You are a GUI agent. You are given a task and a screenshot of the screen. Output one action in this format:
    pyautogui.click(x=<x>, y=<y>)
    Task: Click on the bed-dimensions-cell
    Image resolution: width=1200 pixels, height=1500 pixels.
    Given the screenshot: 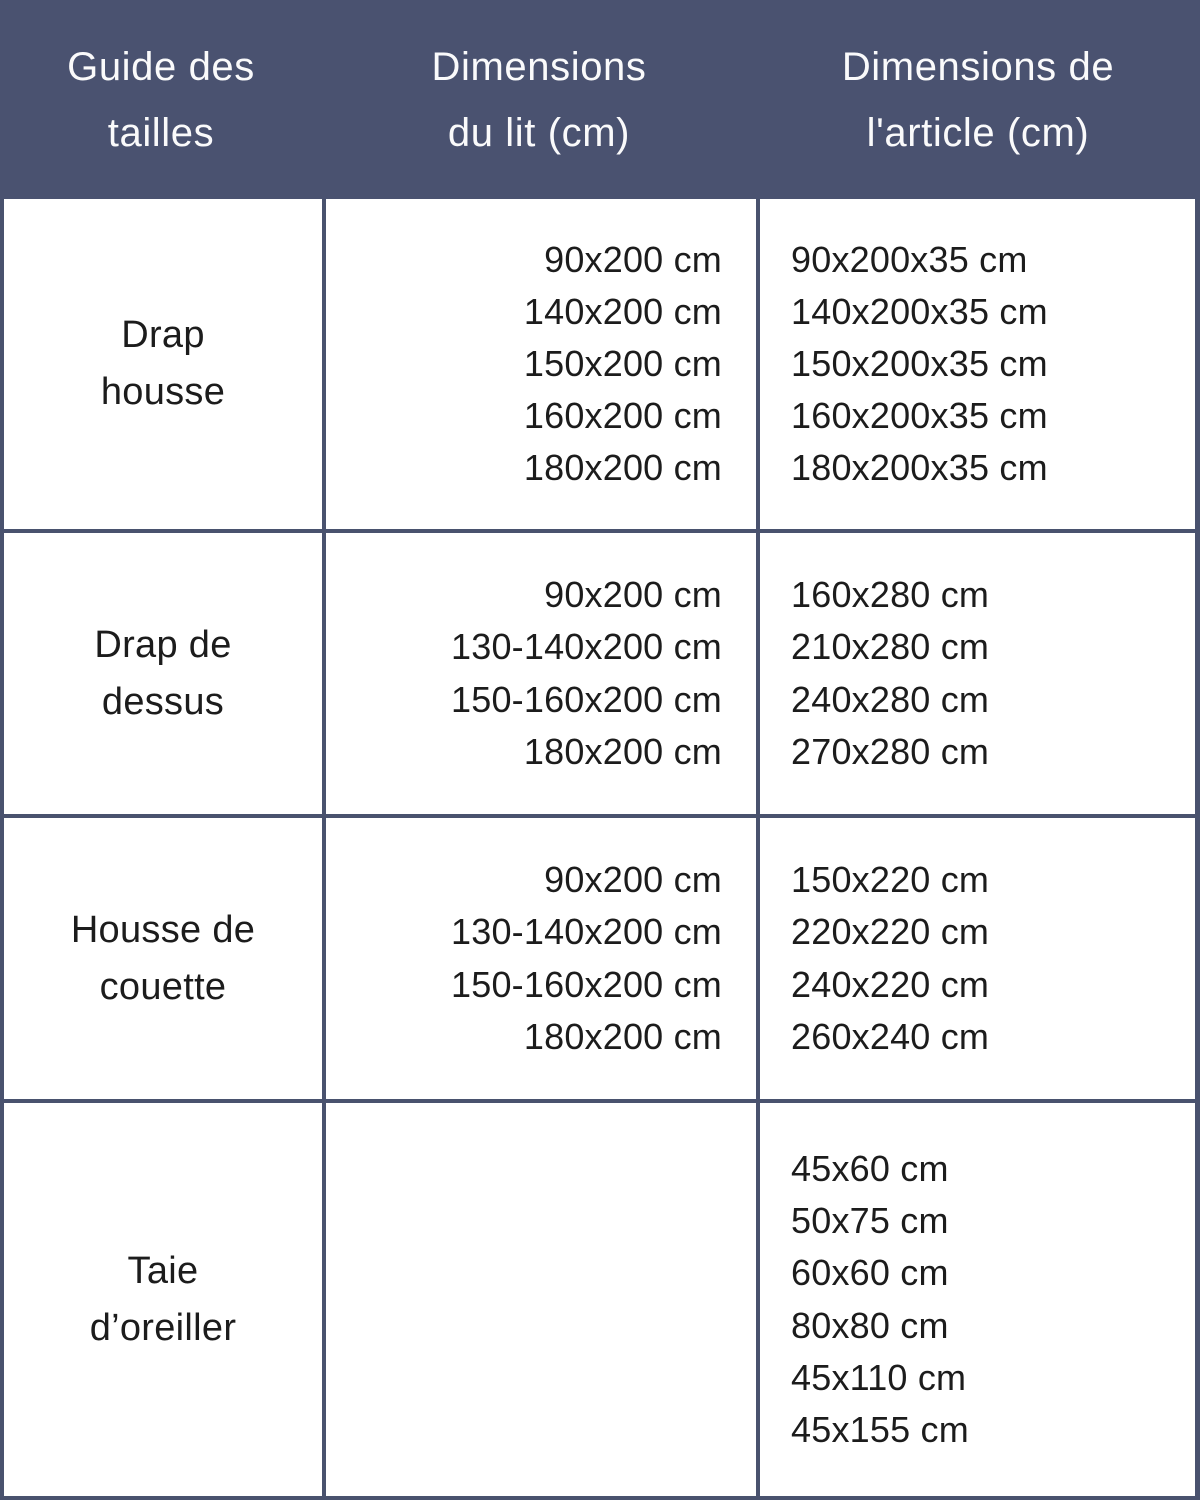 What is the action you would take?
    pyautogui.click(x=543, y=1299)
    